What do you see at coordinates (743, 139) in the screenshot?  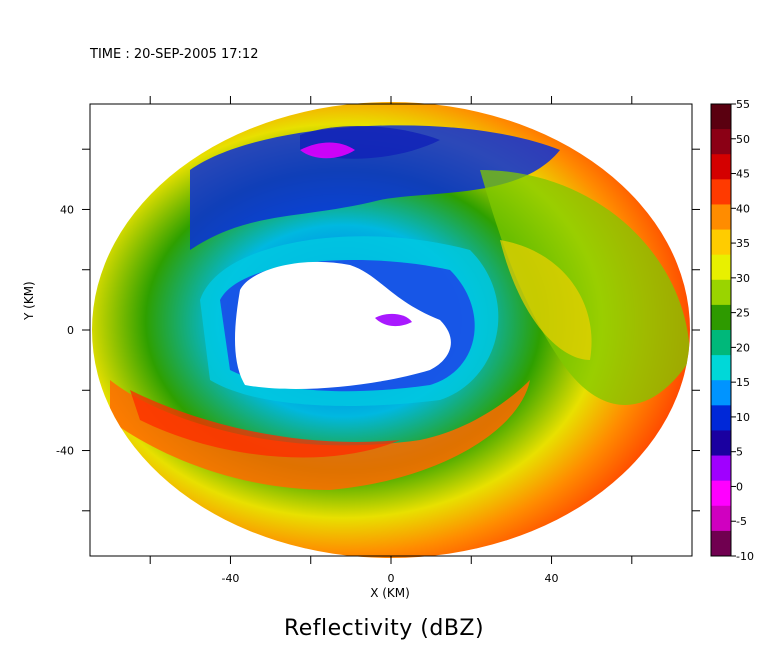 I see `colorbar-tick-label: 50` at bounding box center [743, 139].